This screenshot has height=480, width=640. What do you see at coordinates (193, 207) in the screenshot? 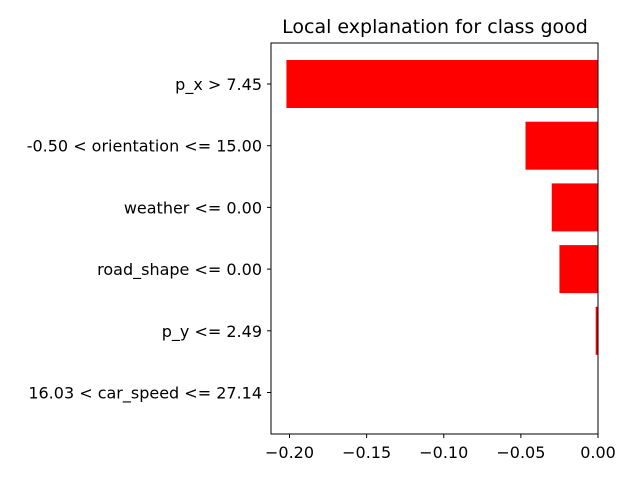
I see `y-tick-label: weather <= 0.00` at bounding box center [193, 207].